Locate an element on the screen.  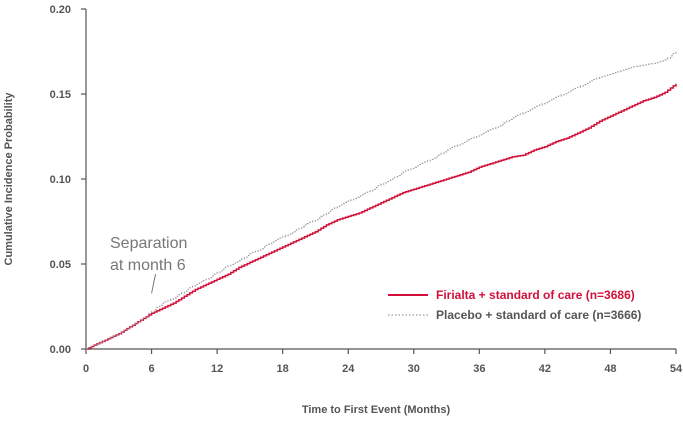
x-tick-label: 0 is located at coordinates (86, 369).